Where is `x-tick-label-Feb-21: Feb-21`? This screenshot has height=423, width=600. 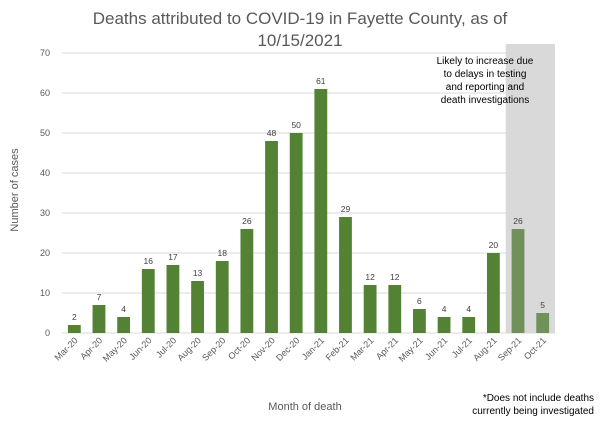 x-tick-label-Feb-21: Feb-21 is located at coordinates (337, 348).